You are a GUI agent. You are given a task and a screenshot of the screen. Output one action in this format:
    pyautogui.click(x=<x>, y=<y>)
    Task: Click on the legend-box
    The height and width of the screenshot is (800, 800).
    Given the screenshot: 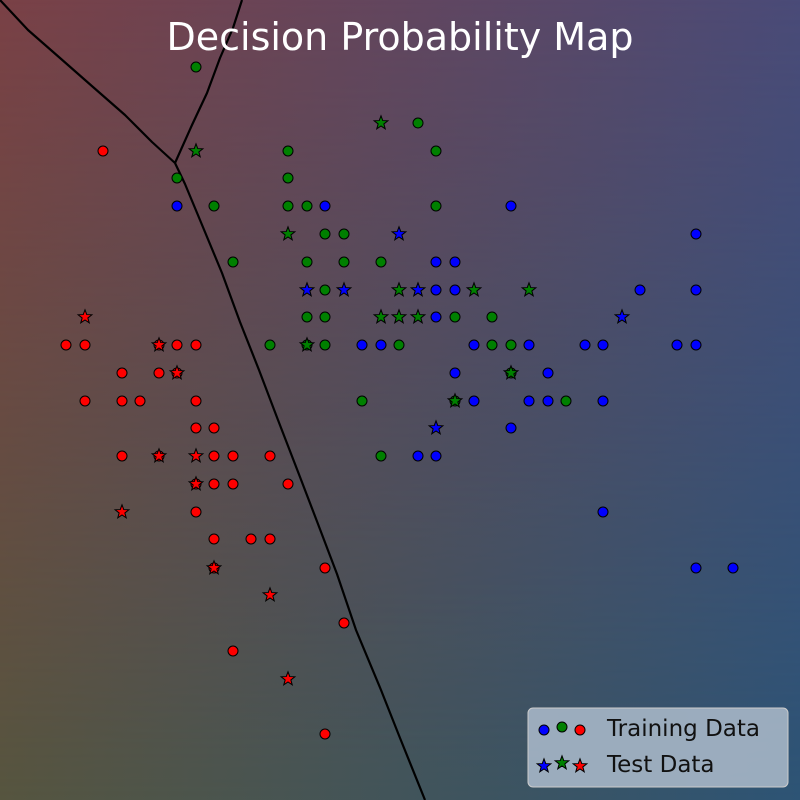 What is the action you would take?
    pyautogui.click(x=658, y=747)
    